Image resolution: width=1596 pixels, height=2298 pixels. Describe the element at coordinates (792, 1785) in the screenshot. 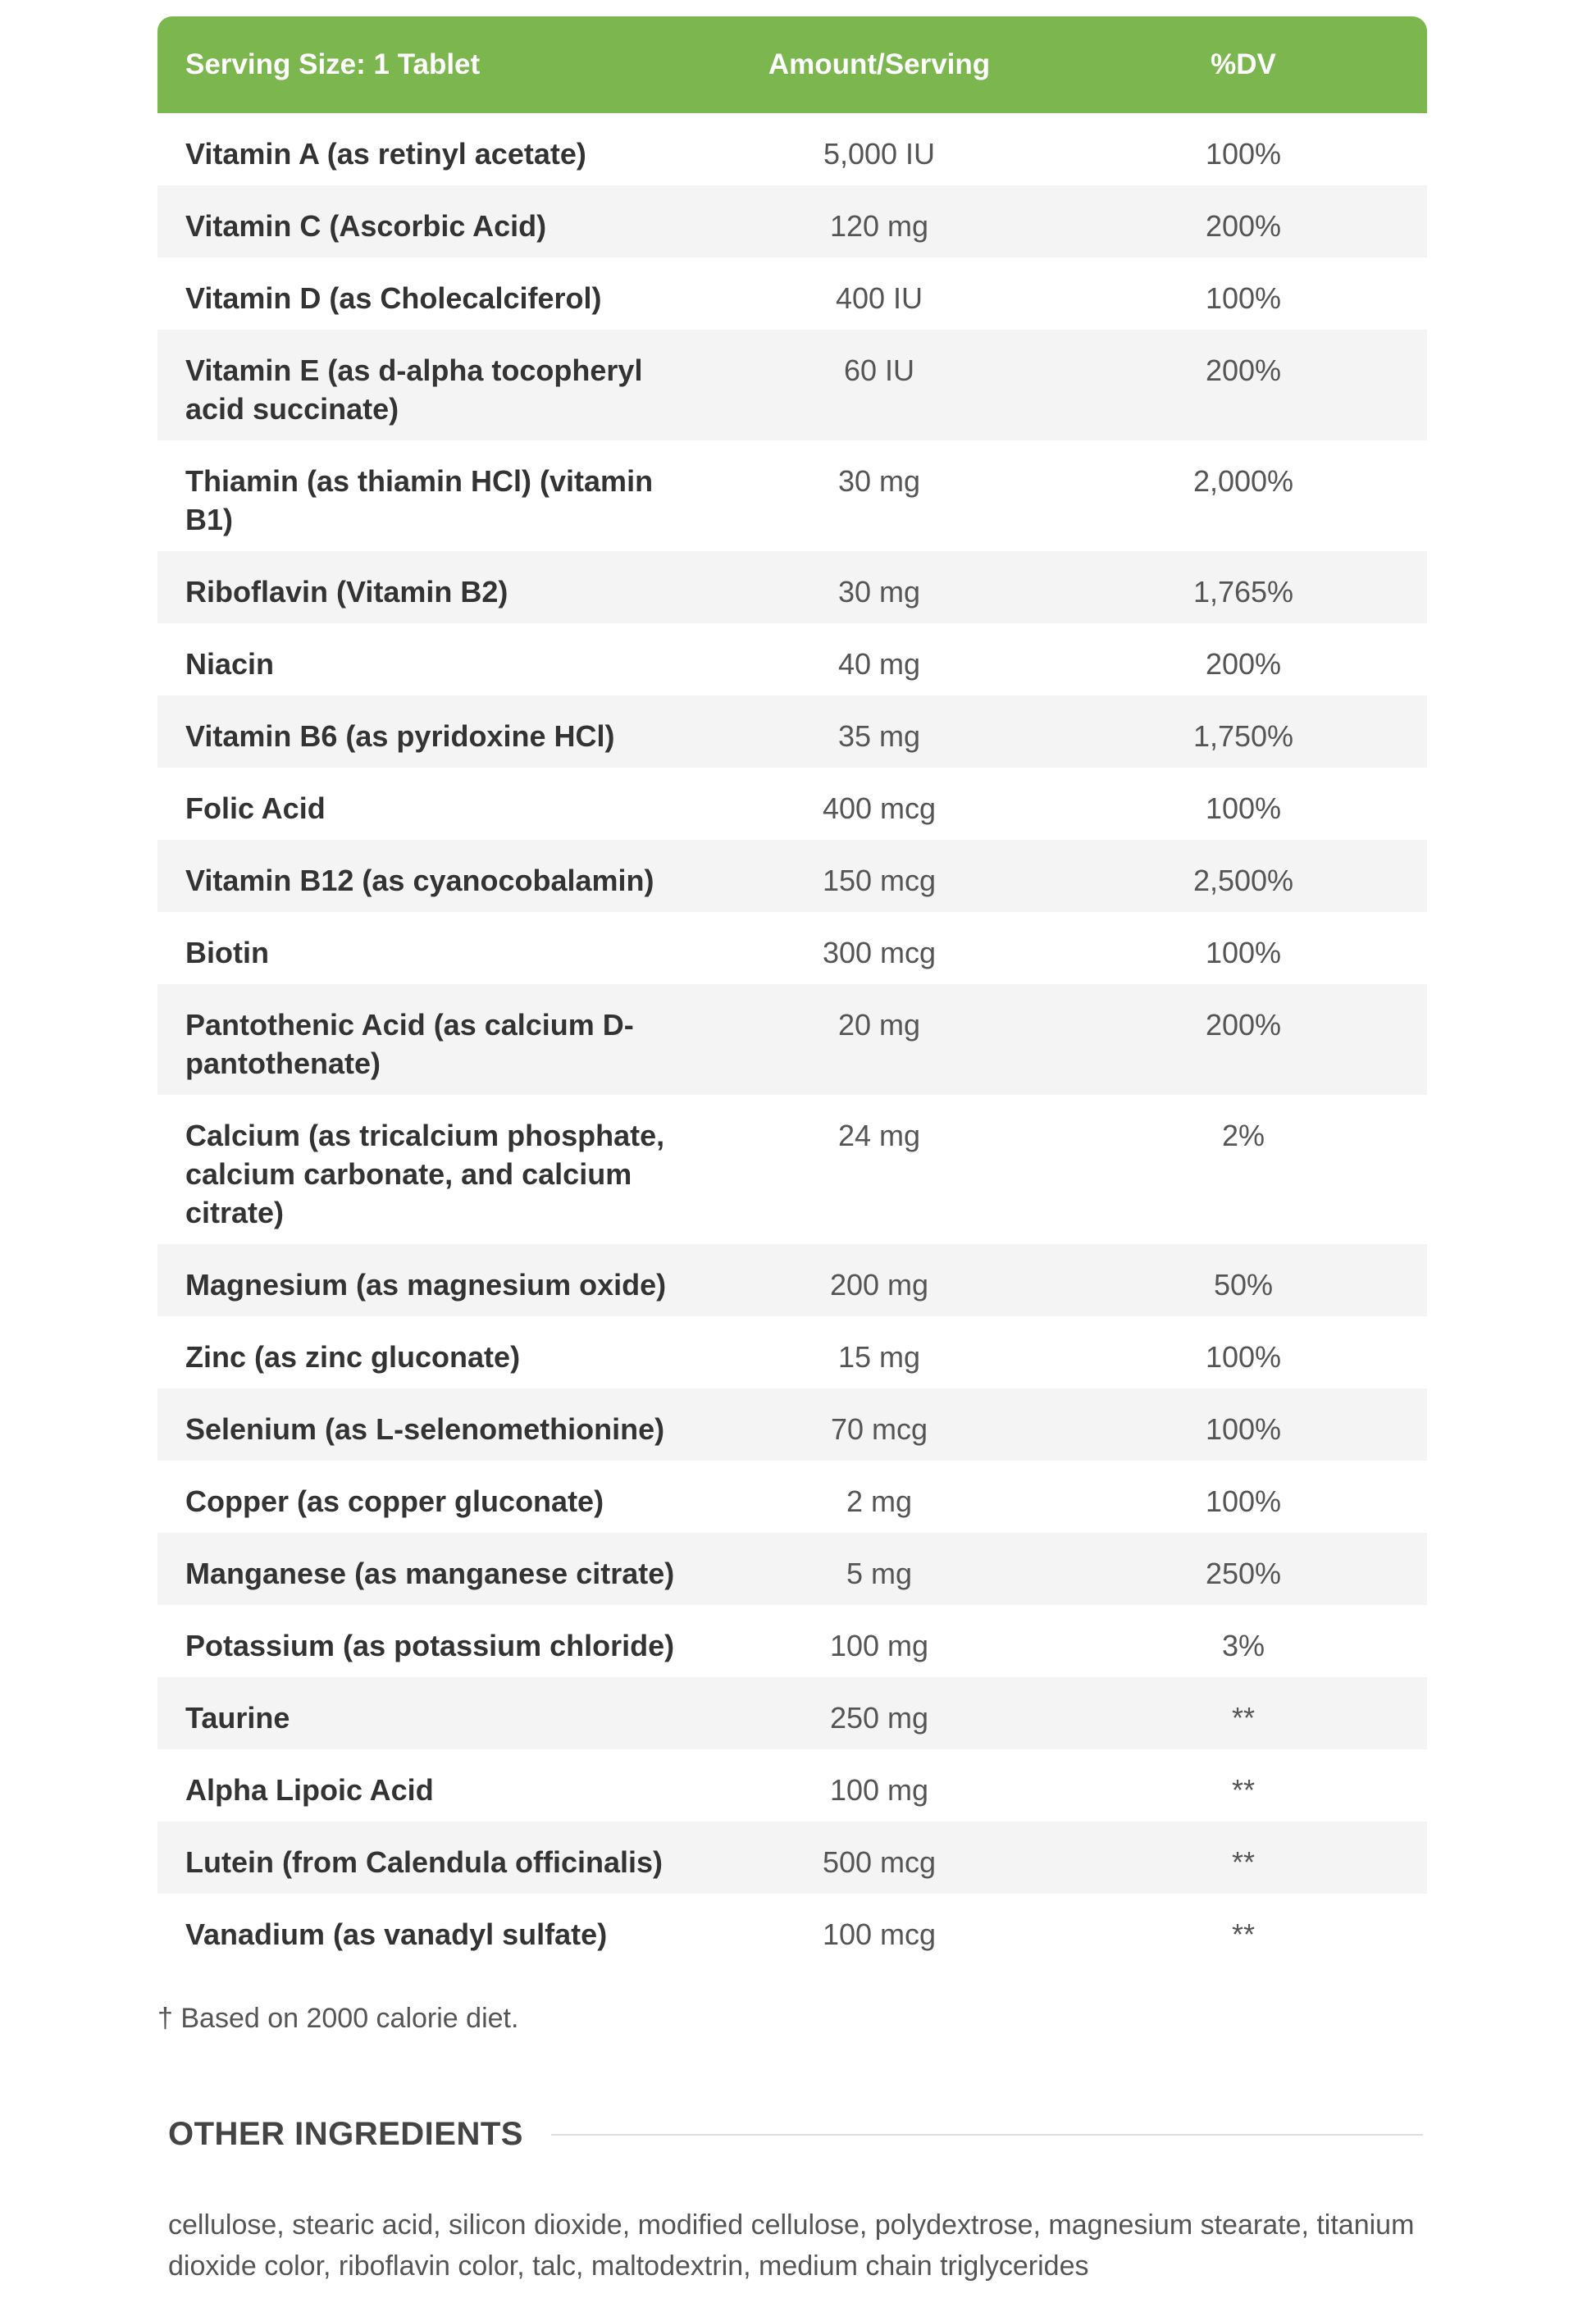

I see `table-row: Alpha Lipoic Acid 100 mg **` at that location.